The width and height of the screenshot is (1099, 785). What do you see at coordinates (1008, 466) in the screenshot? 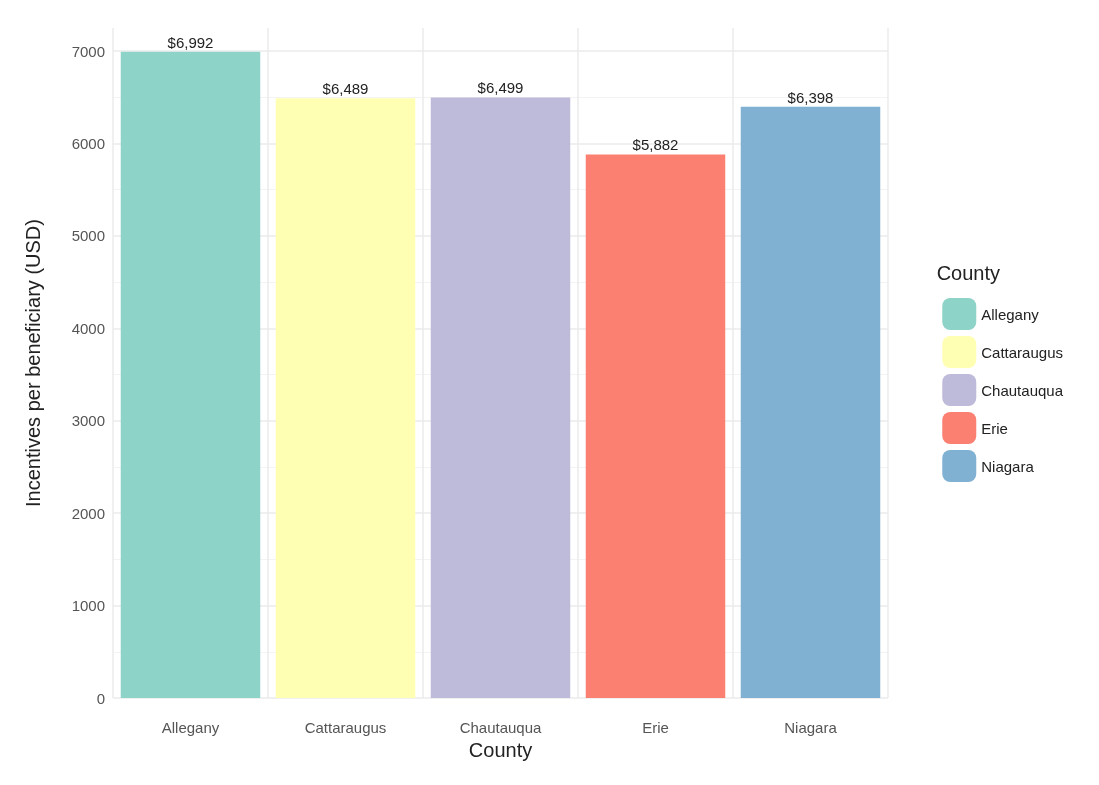
I see `legend-label: Niagara` at bounding box center [1008, 466].